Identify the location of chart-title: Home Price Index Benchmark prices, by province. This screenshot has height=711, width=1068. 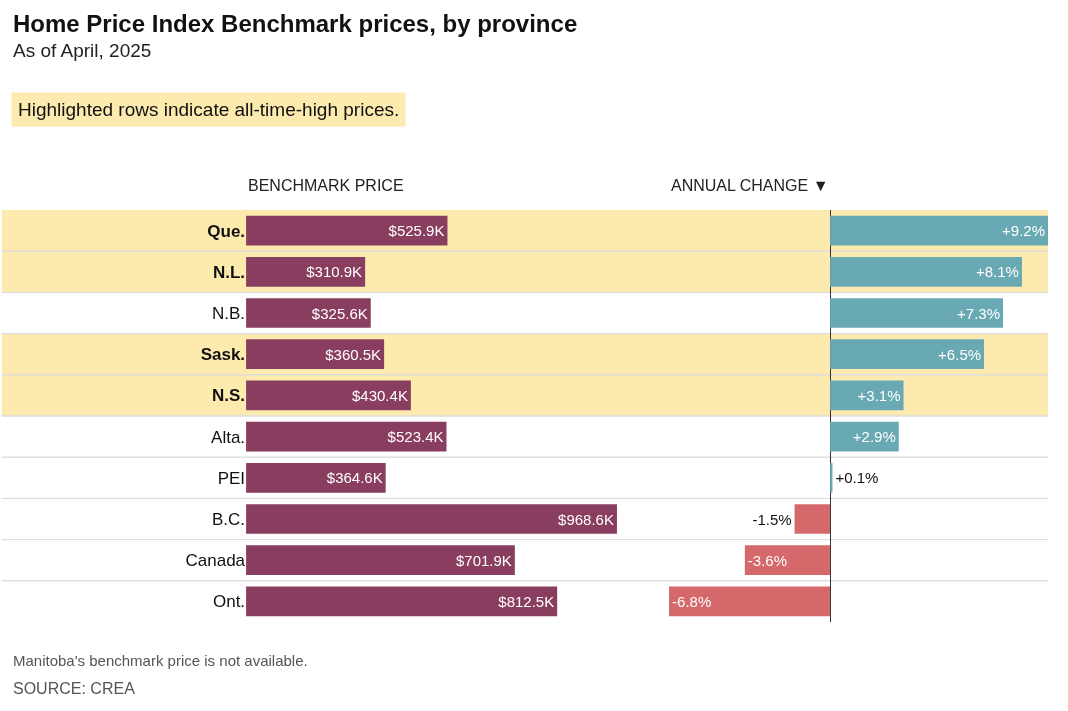
(295, 23).